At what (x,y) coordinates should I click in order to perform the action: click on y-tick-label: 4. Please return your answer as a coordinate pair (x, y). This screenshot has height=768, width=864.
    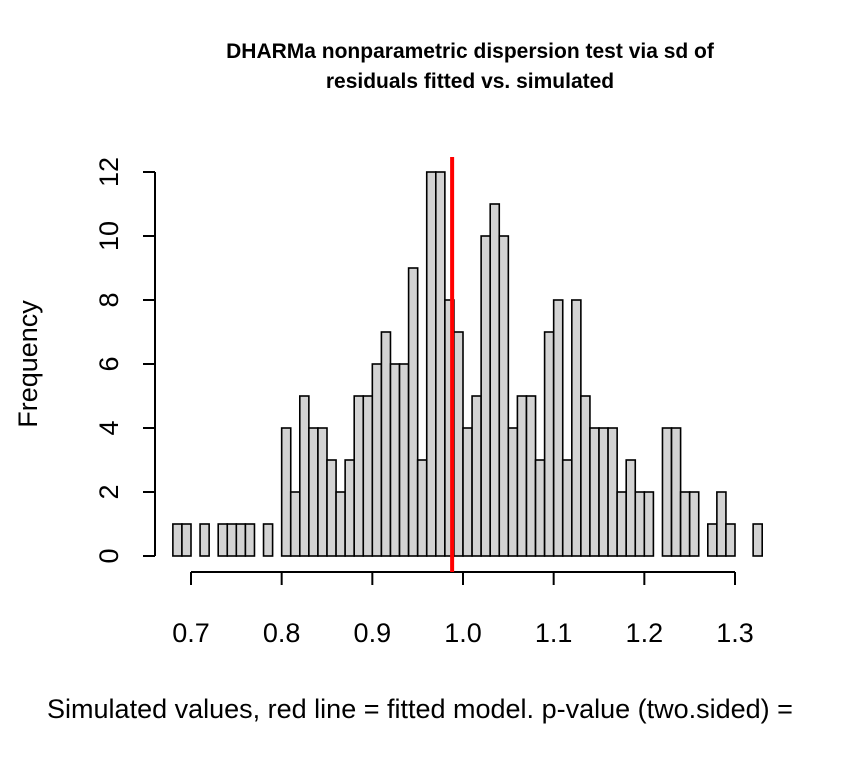
    Looking at the image, I should click on (109, 427).